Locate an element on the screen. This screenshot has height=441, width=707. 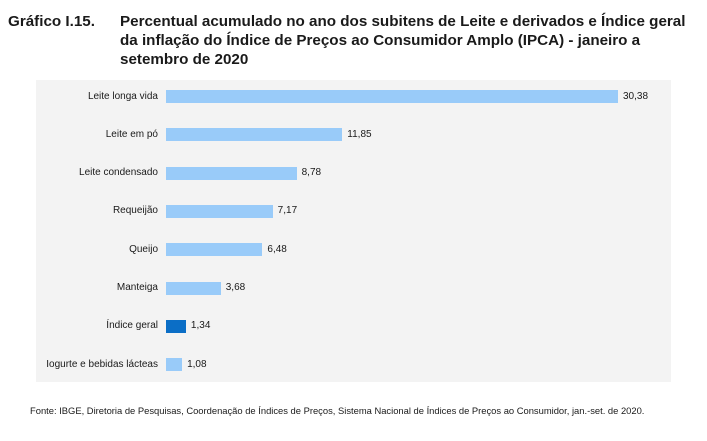
category-label: Índice geral is located at coordinates (132, 326).